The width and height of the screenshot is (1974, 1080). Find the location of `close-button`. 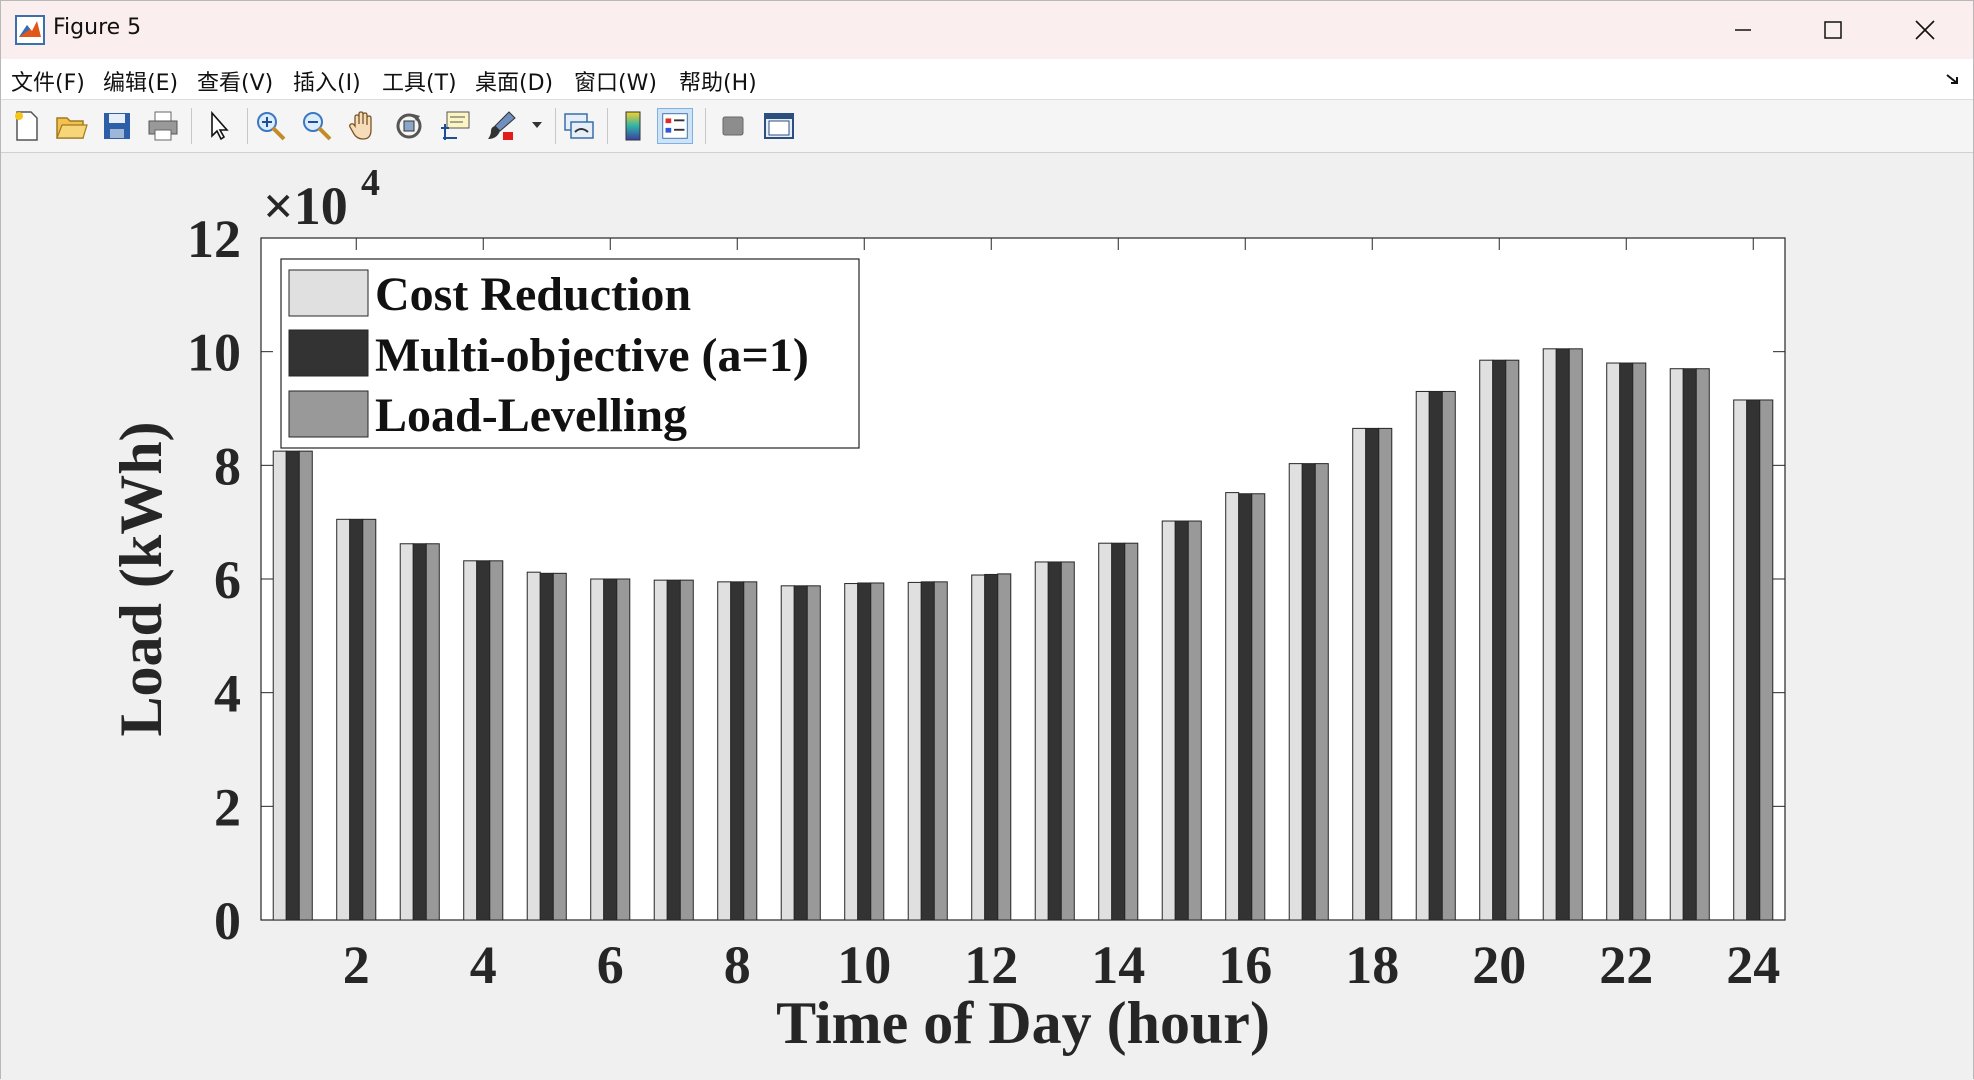

close-button is located at coordinates (1925, 30).